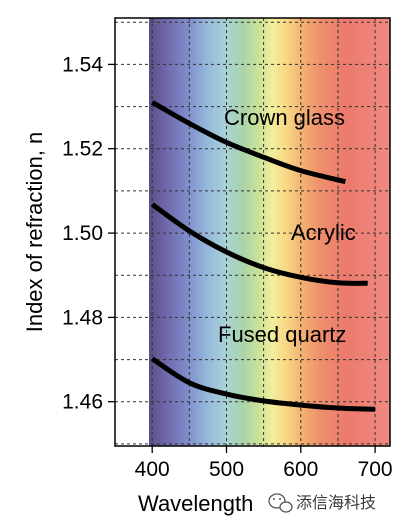 Image resolution: width=414 pixels, height=524 pixels. Describe the element at coordinates (264, 463) in the screenshot. I see `x-axis-ticks: 400 500 600 700` at that location.